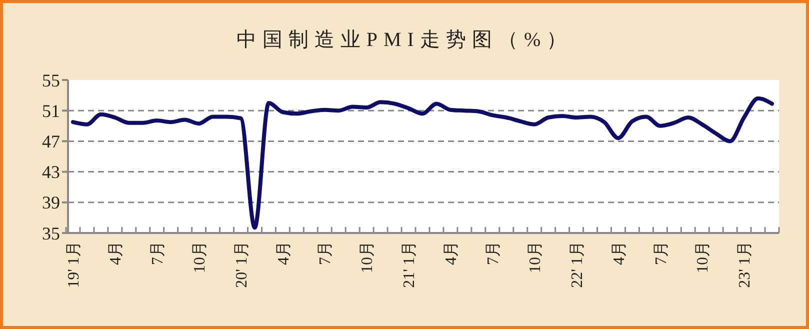 The width and height of the screenshot is (809, 329). I want to click on x-tick-label: 22' 1月, so click(577, 264).